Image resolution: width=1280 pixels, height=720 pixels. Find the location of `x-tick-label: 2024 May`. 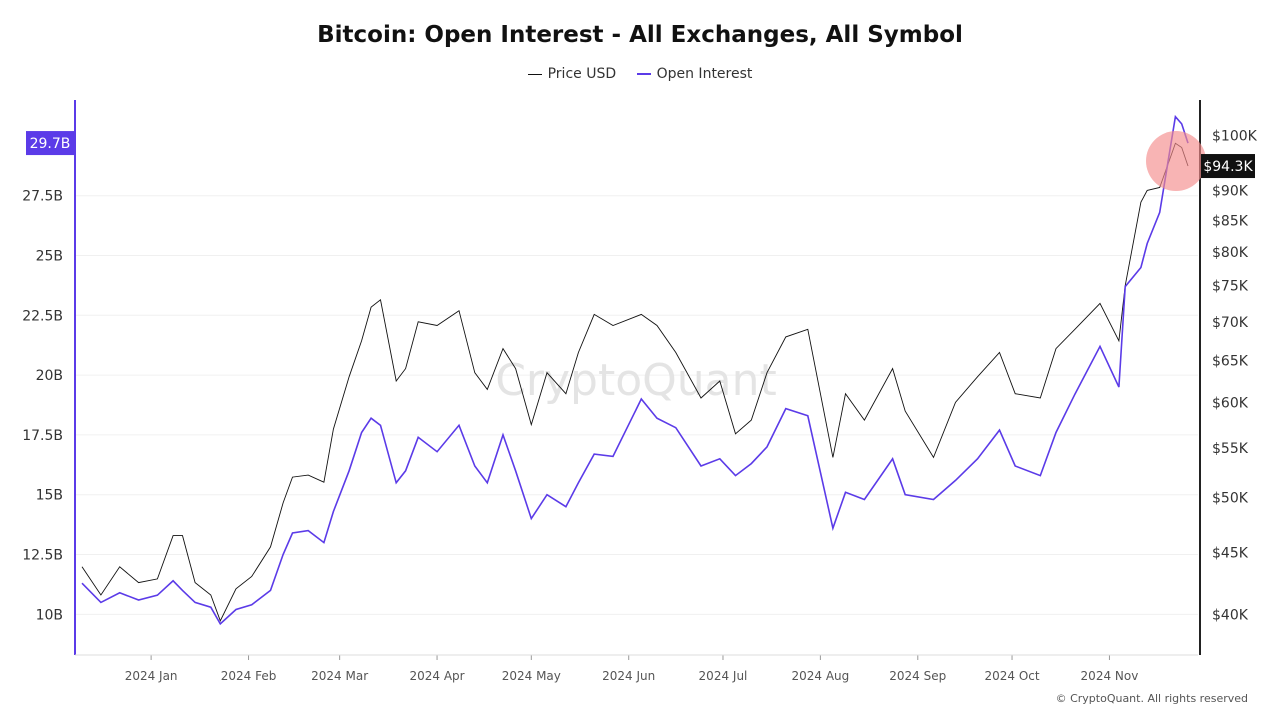

x-tick-label: 2024 May is located at coordinates (531, 676).